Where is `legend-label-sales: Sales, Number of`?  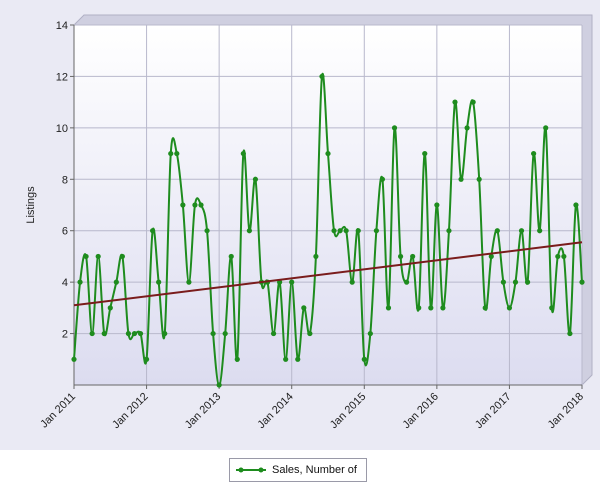
legend-label-sales: Sales, Number of is located at coordinates (314, 470).